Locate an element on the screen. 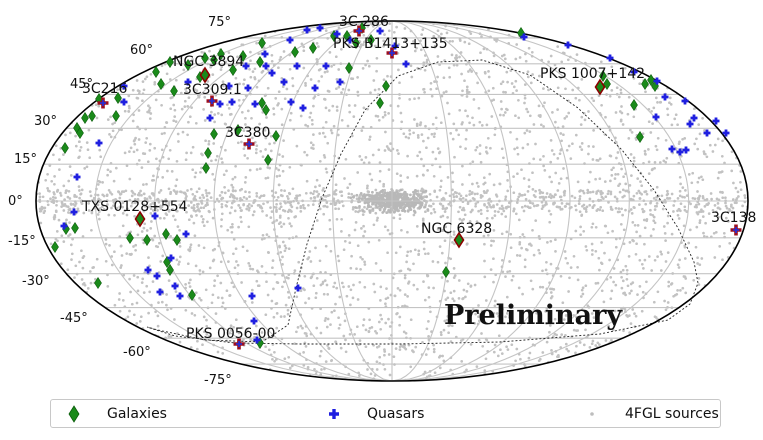 The height and width of the screenshot is (440, 763). quasar-marker is located at coordinates (252, 296).